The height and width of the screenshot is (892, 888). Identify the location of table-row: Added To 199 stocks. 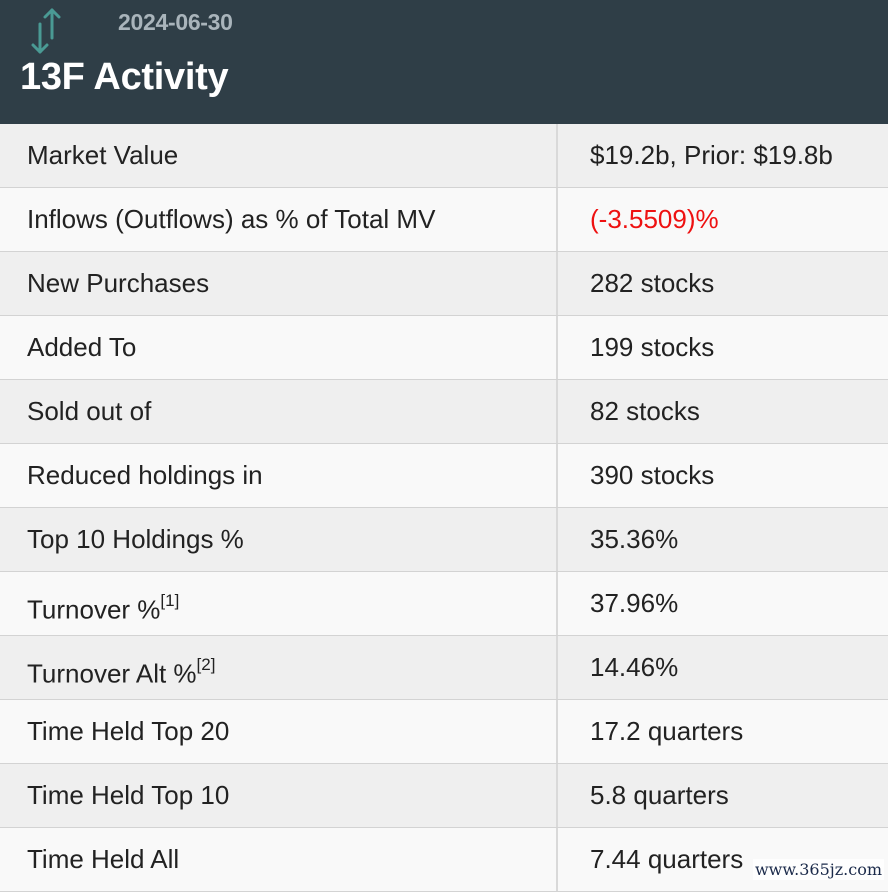
(444, 348).